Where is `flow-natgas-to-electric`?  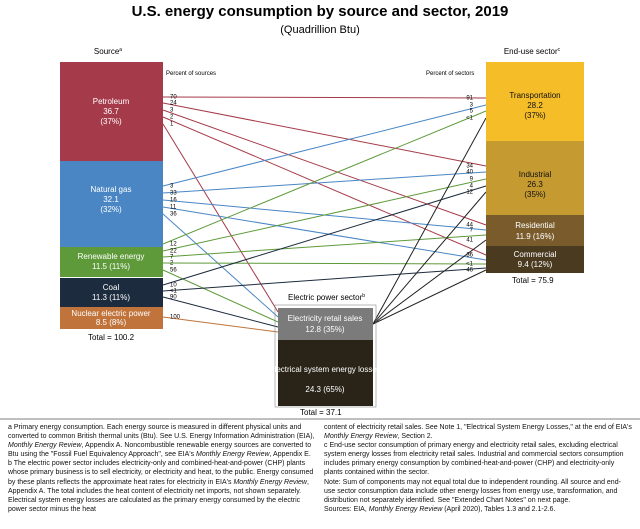 flow-natgas-to-electric is located at coordinates (220, 265).